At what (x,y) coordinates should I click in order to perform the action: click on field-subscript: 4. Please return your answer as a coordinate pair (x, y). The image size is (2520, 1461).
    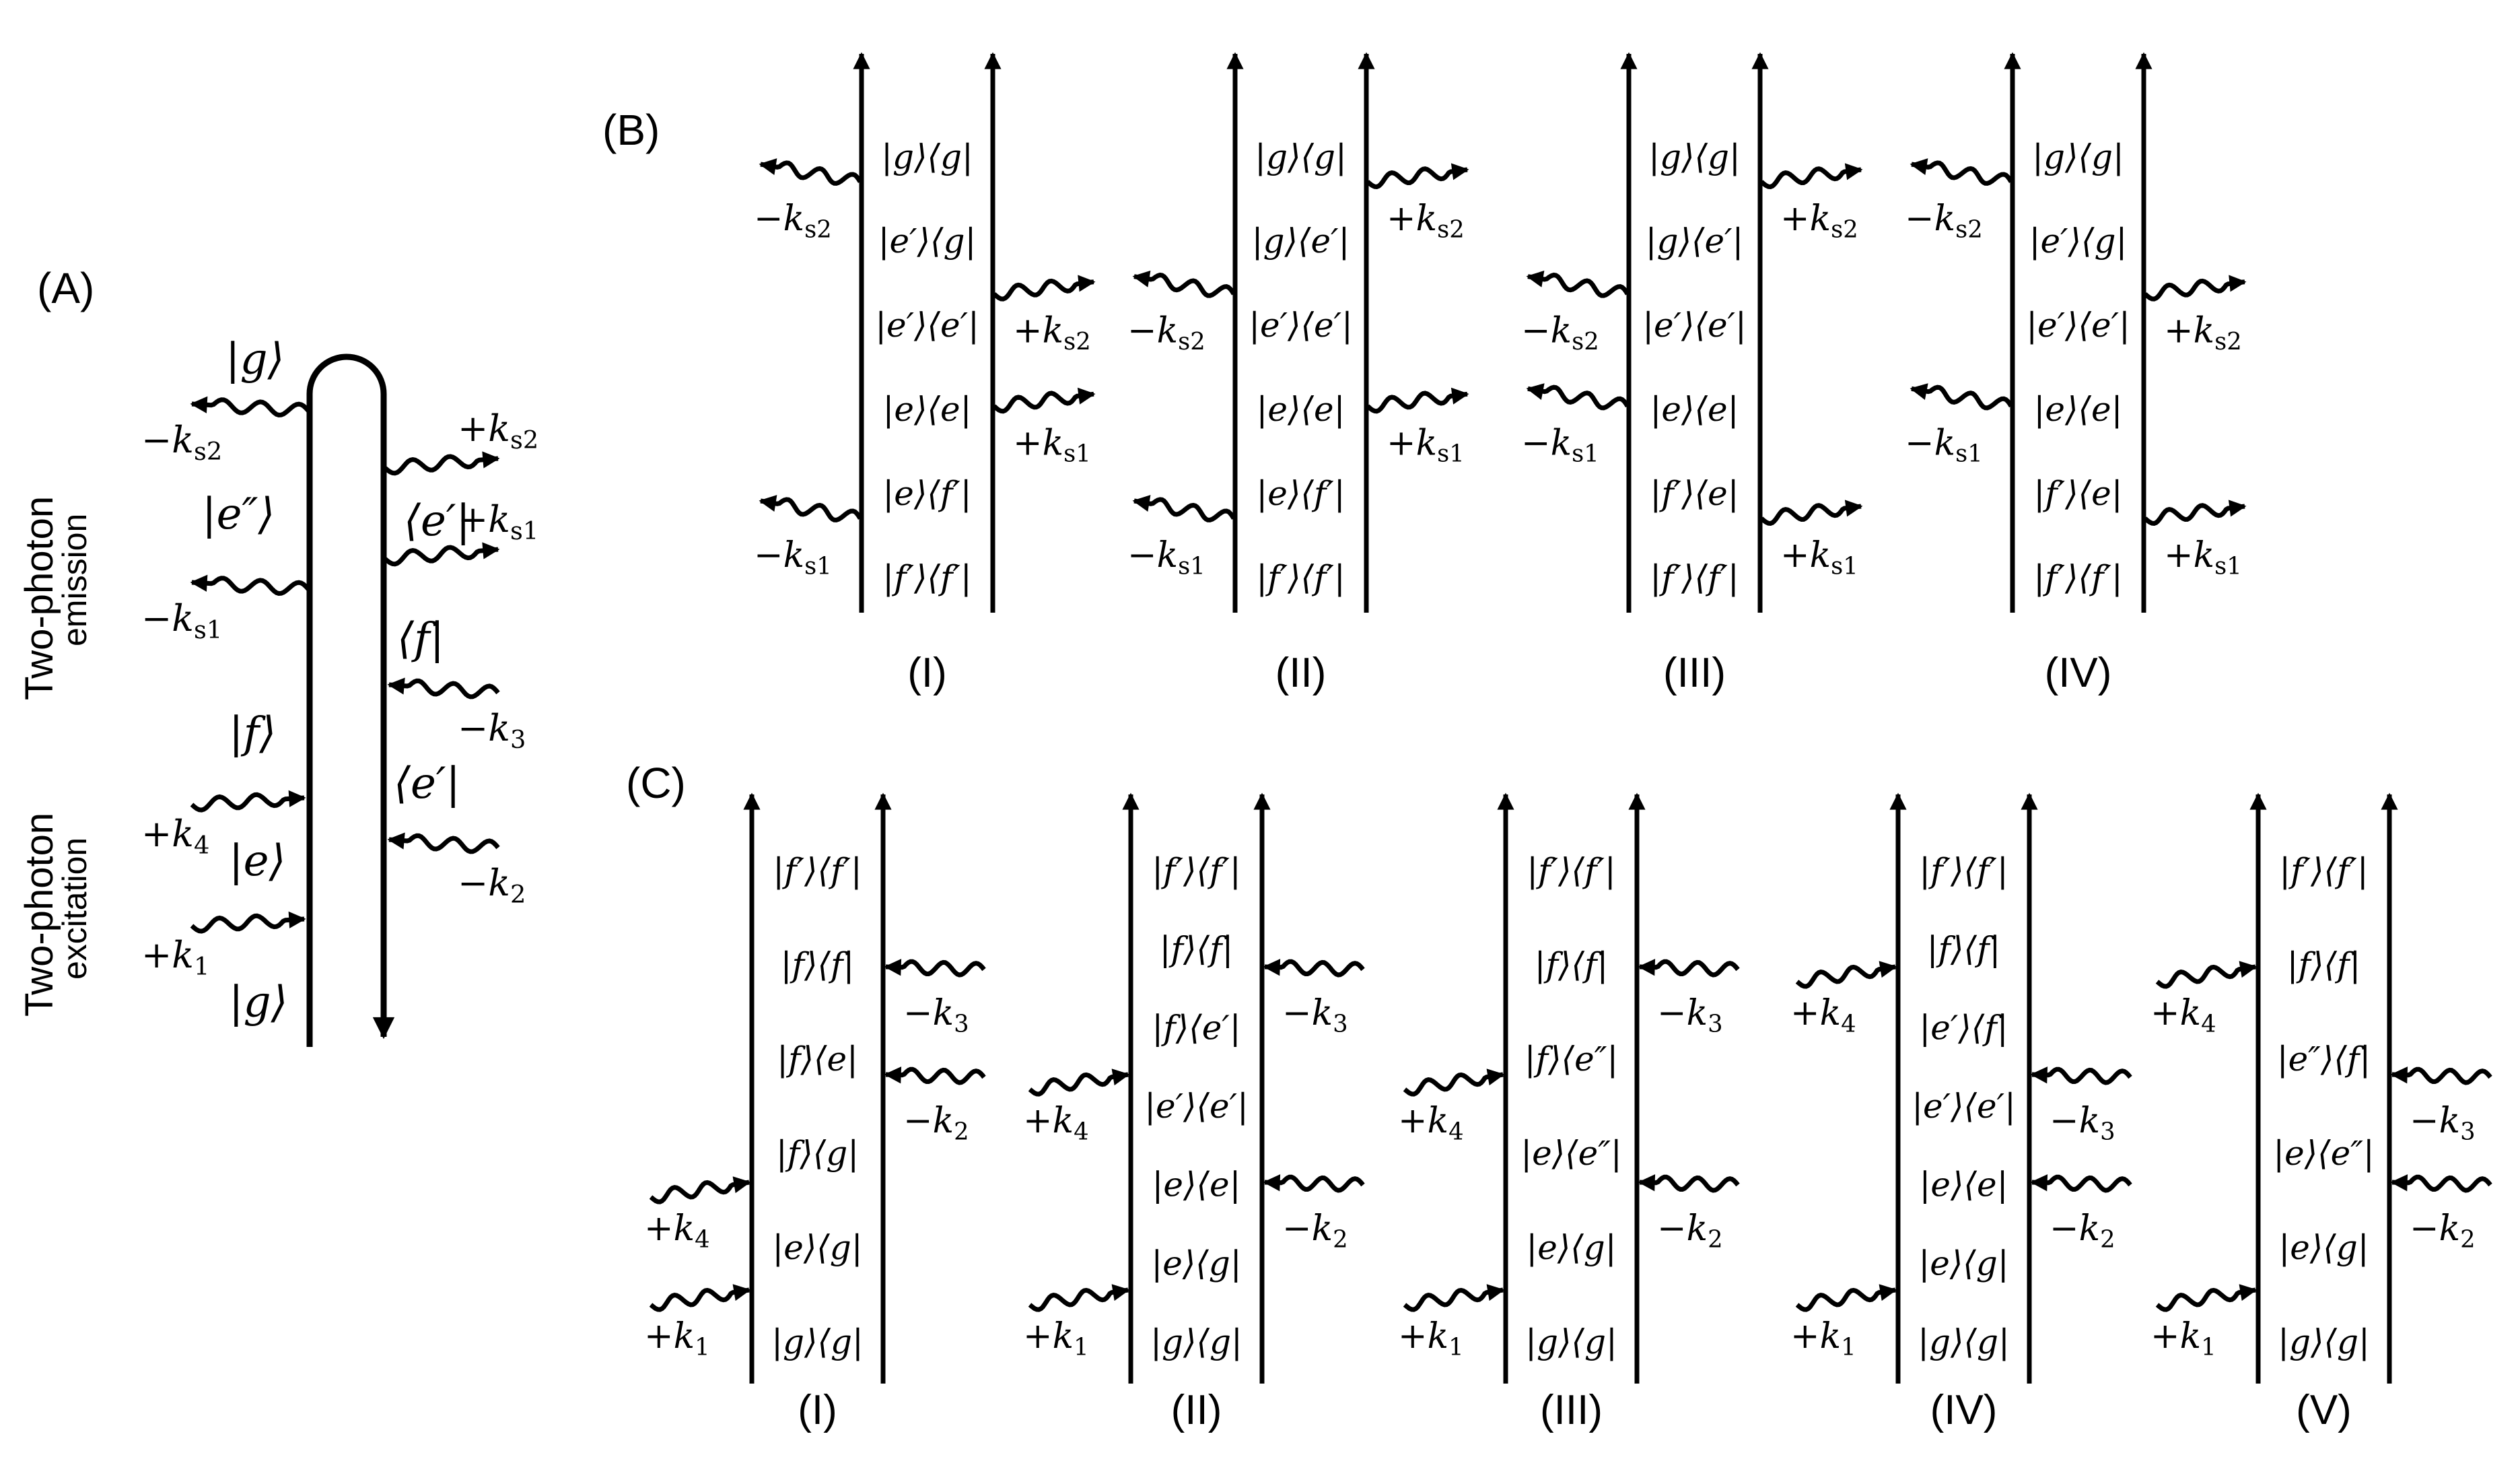
    Looking at the image, I should click on (1849, 1024).